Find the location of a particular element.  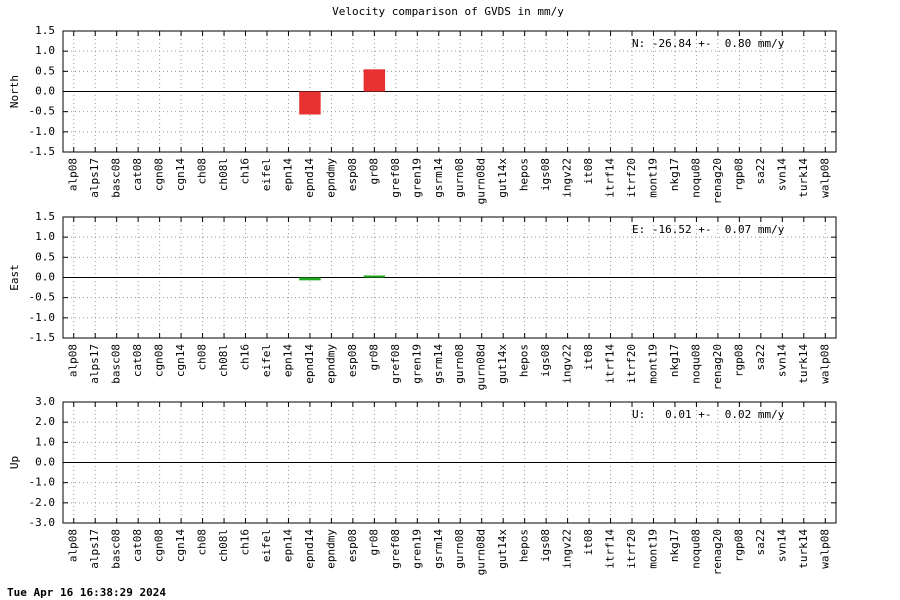

x-tick-label: noqu08 is located at coordinates (695, 178).